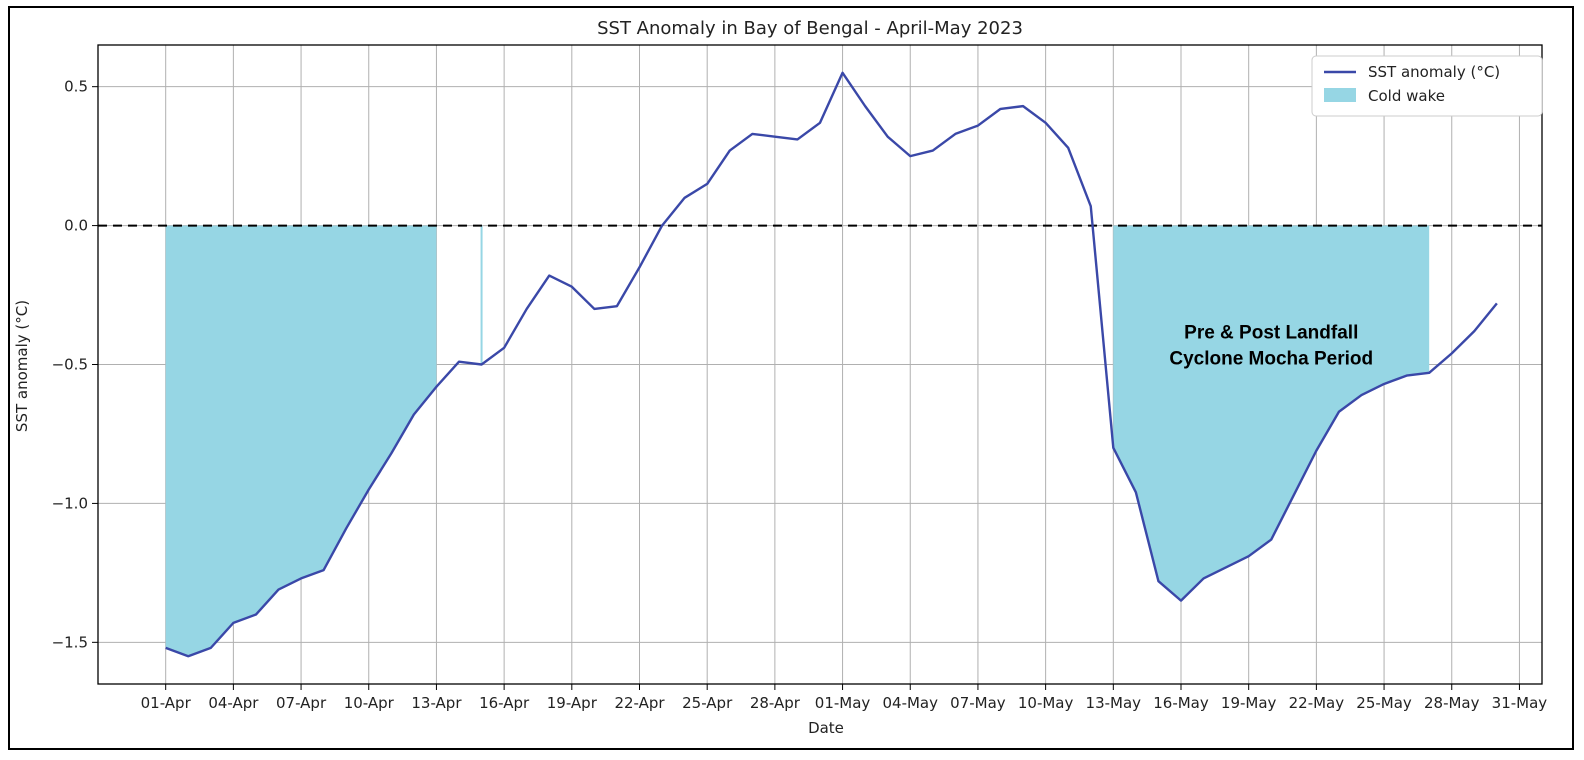 The image size is (1584, 760). Describe the element at coordinates (1046, 703) in the screenshot. I see `x-tick-label-13: 10-May` at that location.